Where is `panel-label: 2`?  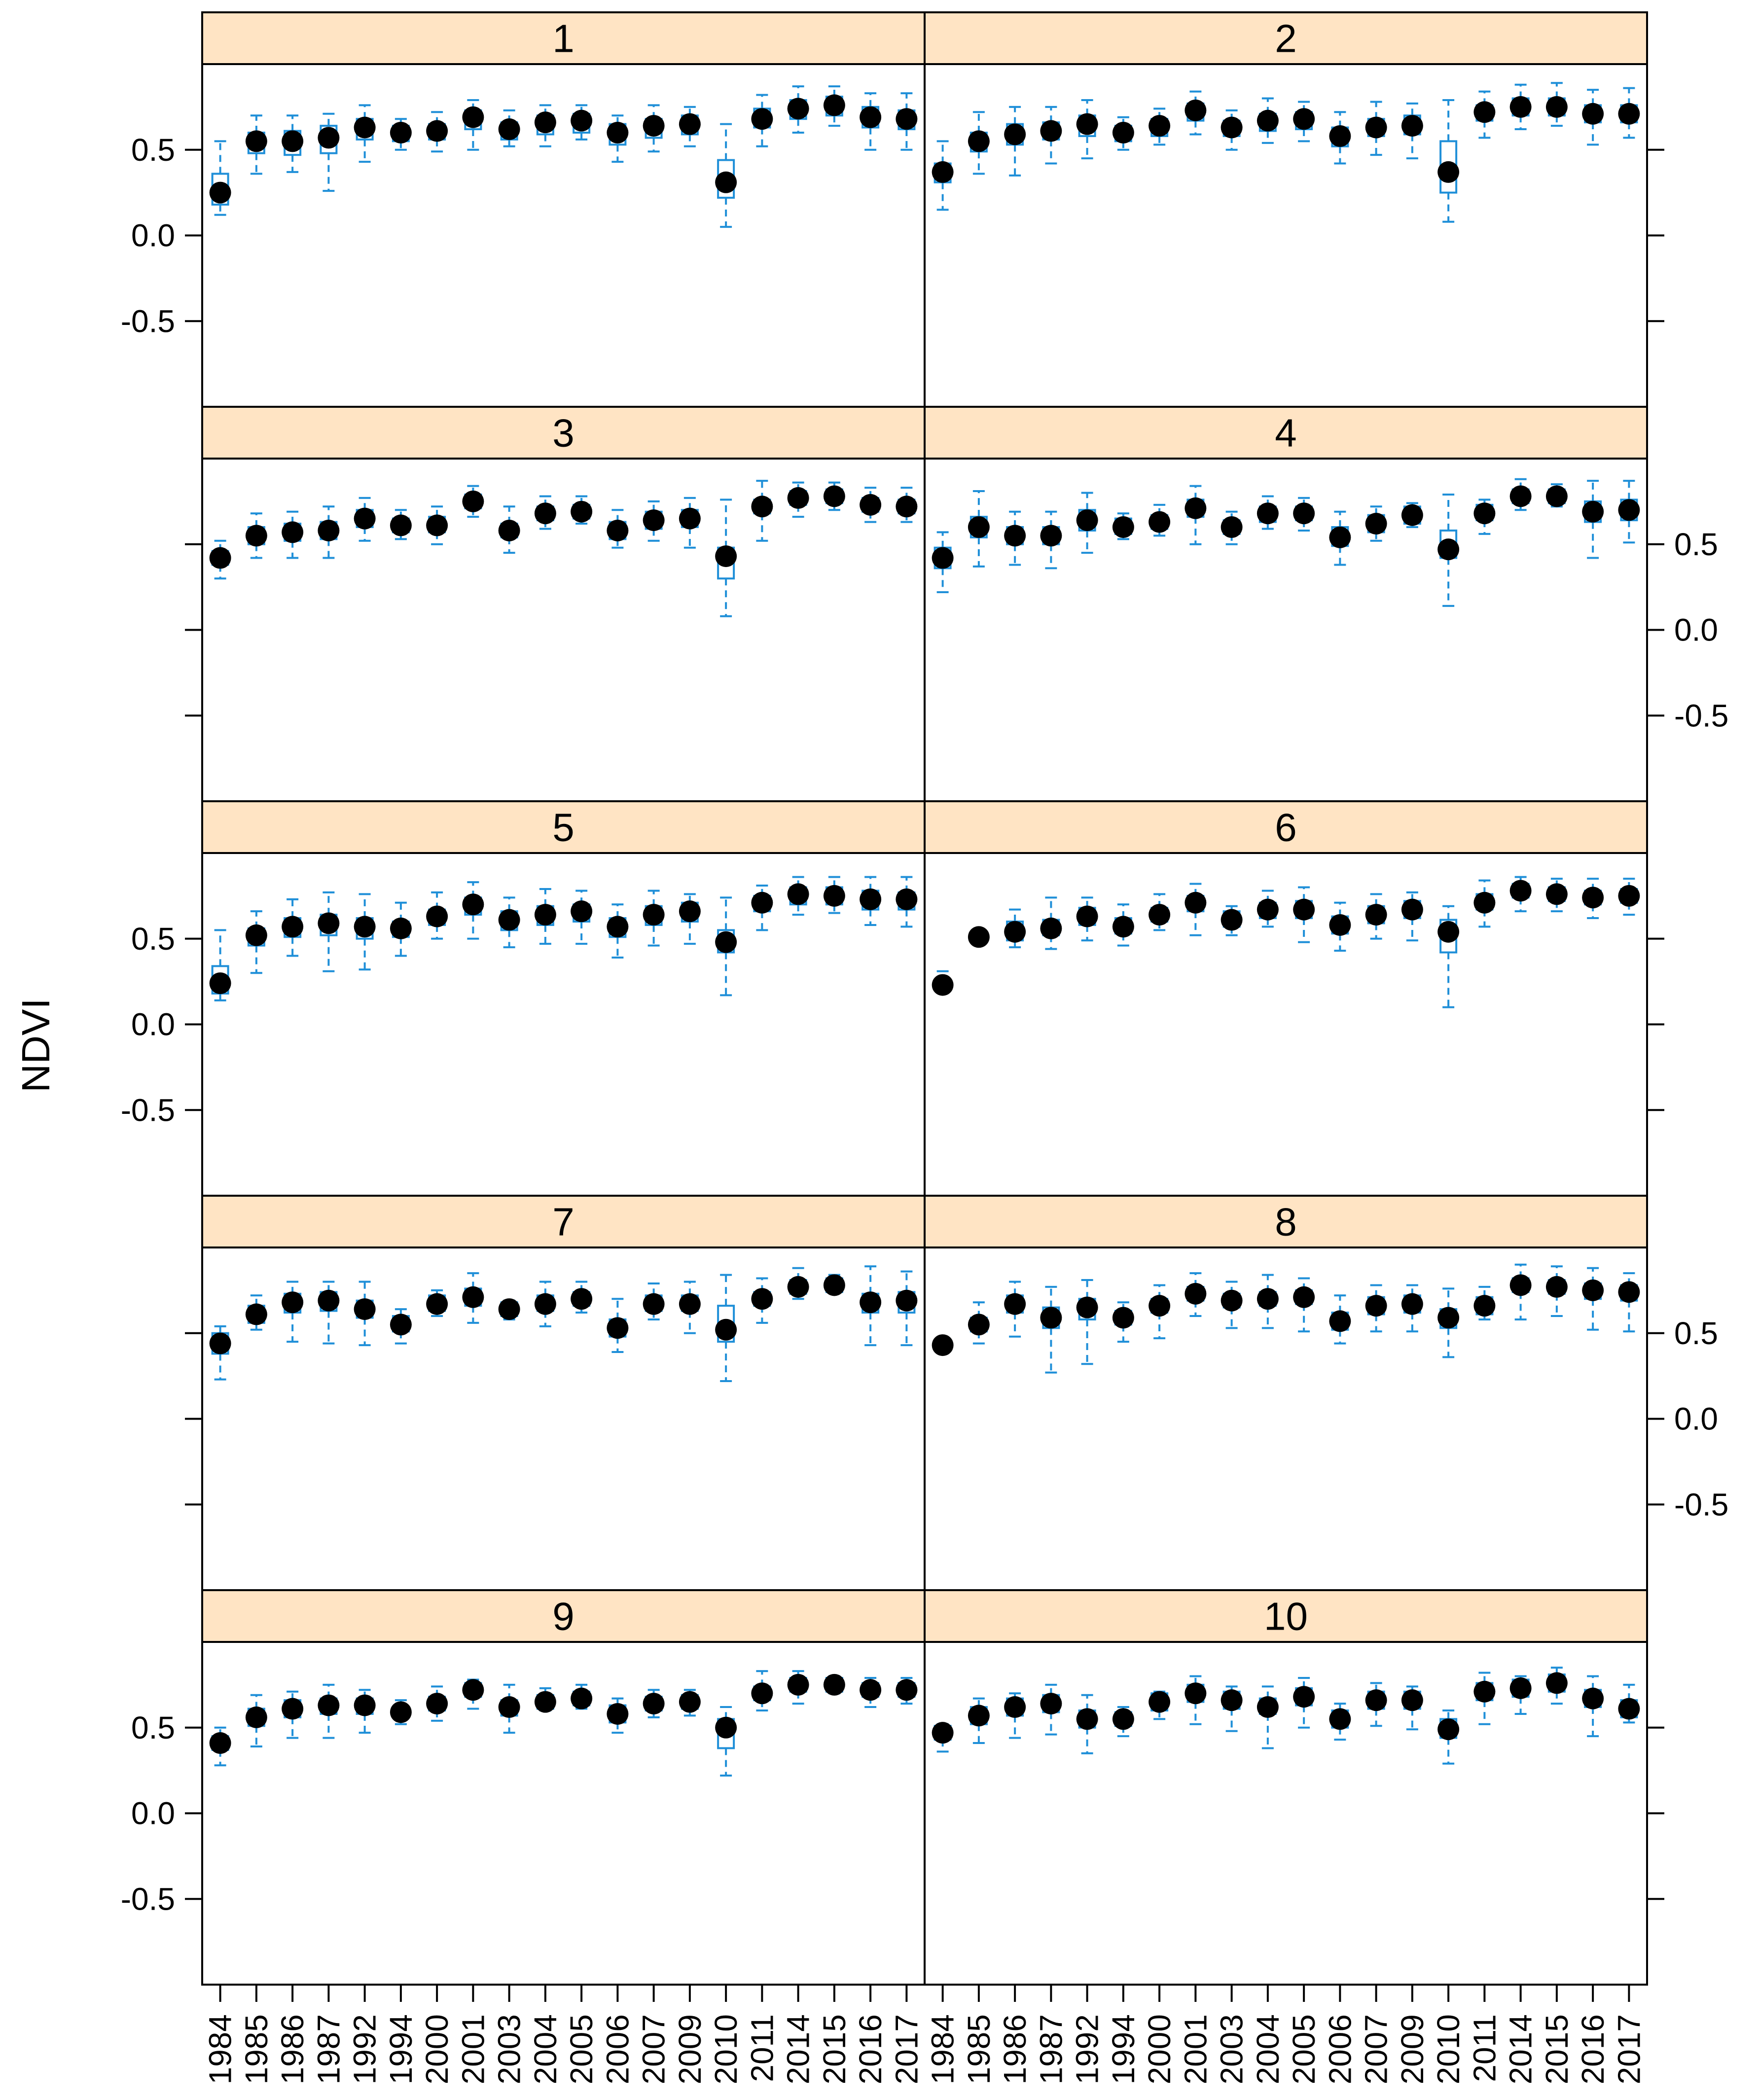 panel-label: 2 is located at coordinates (1286, 39).